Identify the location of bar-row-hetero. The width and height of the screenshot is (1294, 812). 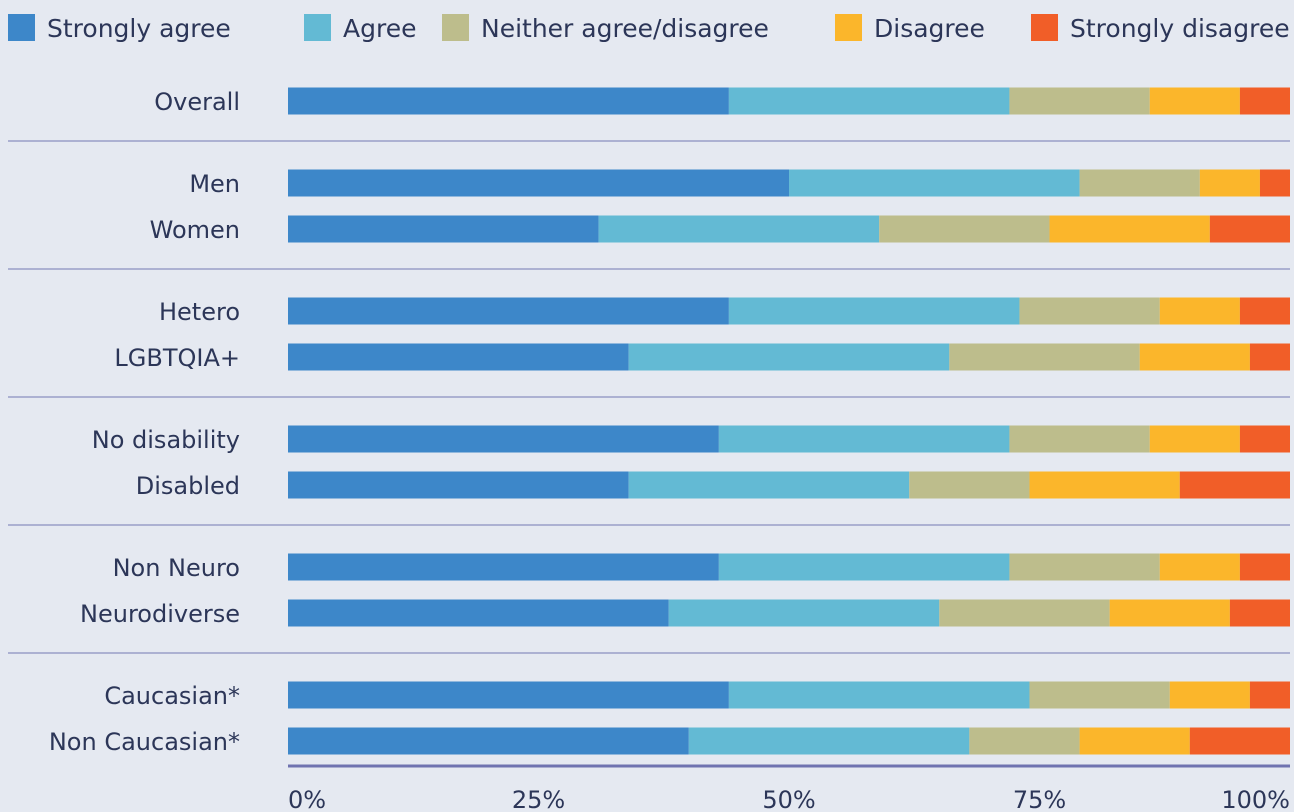
(789, 311).